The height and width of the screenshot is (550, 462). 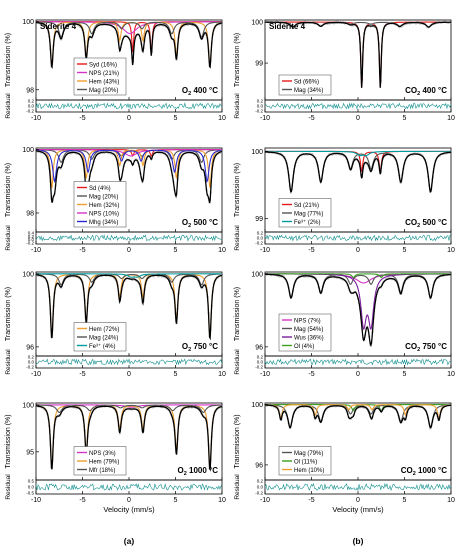 What do you see at coordinates (200, 347) in the screenshot?
I see `condition-label: O2 750 °C` at bounding box center [200, 347].